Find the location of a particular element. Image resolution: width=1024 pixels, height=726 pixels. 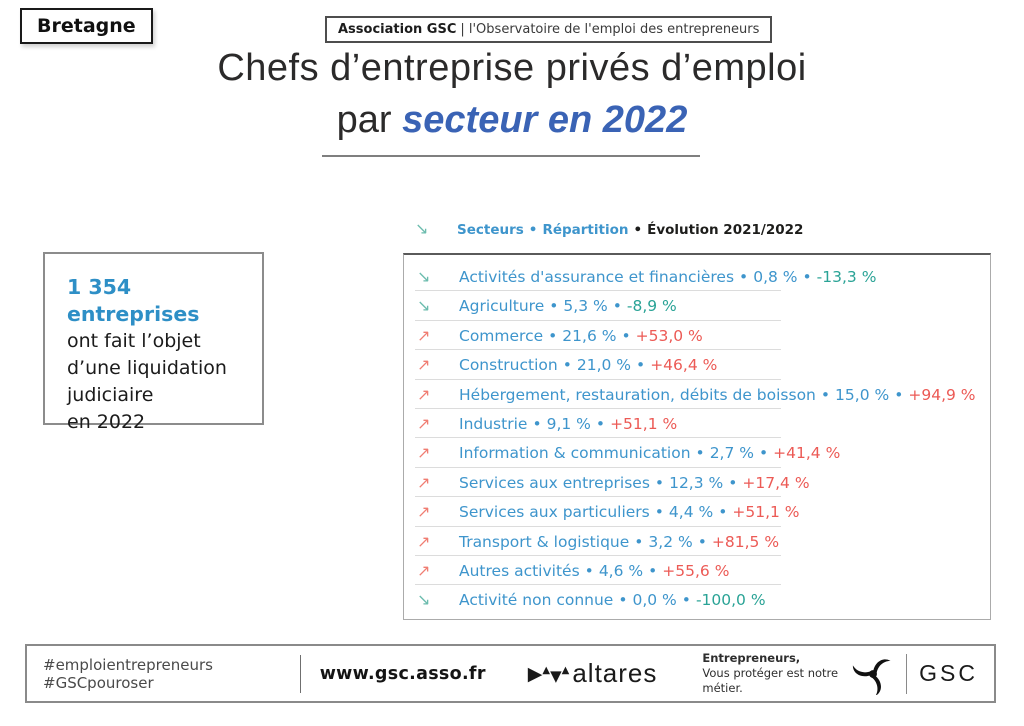

title-line2-prefix: par is located at coordinates (369, 120).